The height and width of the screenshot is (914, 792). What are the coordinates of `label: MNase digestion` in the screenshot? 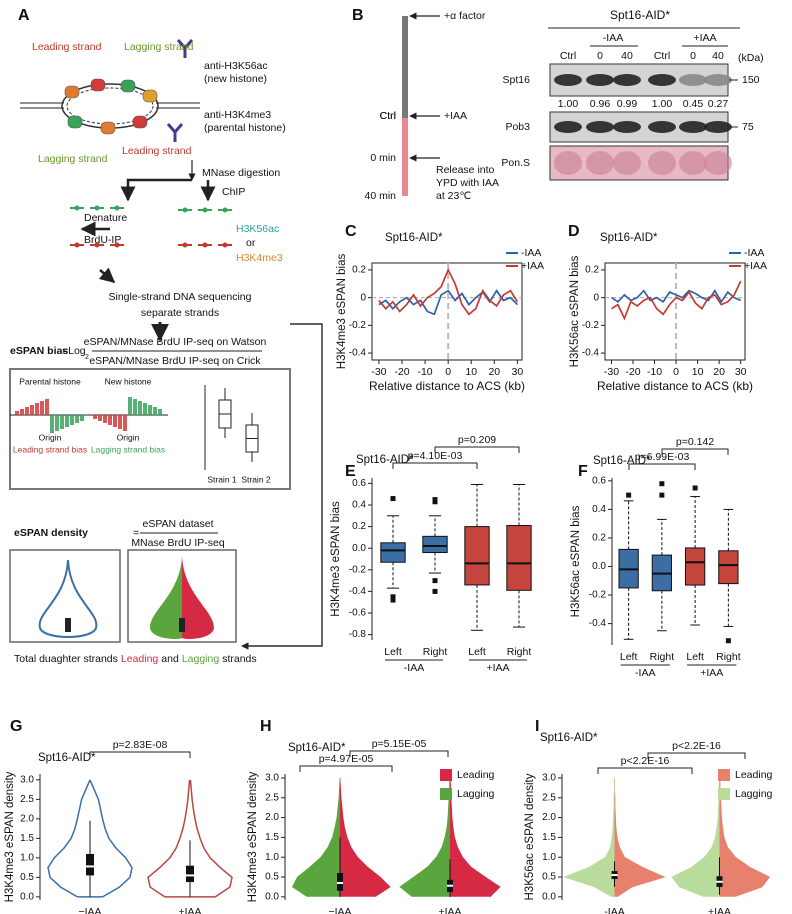 It's located at (241, 173).